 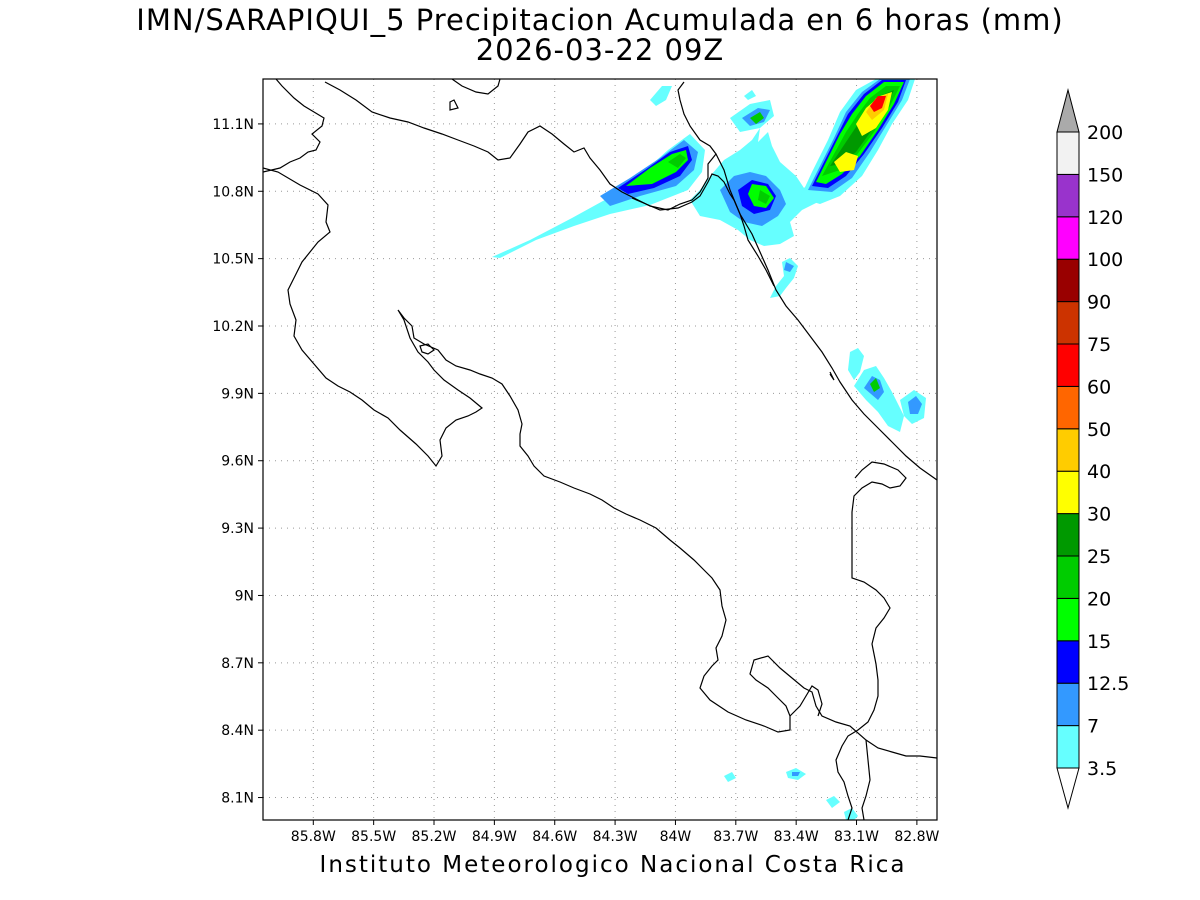 What do you see at coordinates (233, 260) in the screenshot?
I see `lat-tick-label: 10.5N` at bounding box center [233, 260].